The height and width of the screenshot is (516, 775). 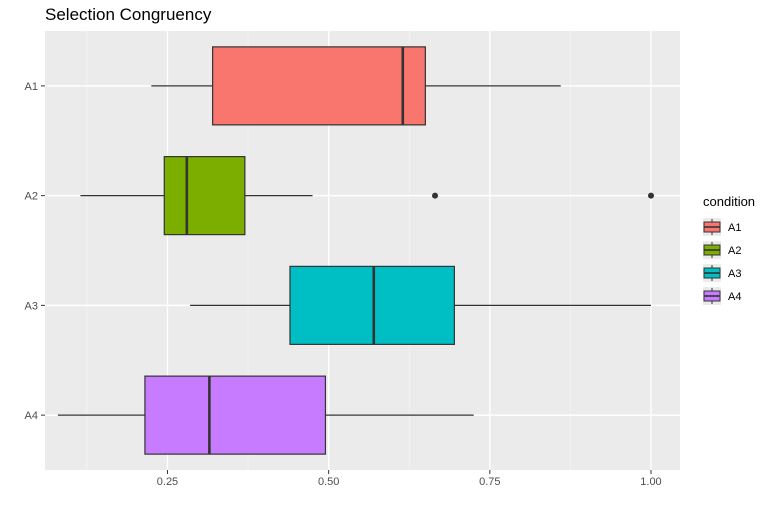 I want to click on legend-title: condition, so click(x=729, y=201).